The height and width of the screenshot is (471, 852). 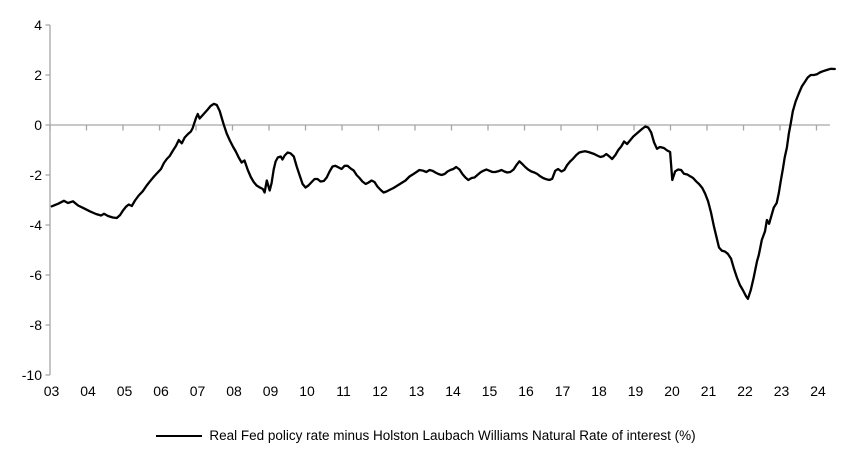 What do you see at coordinates (38, 75) in the screenshot?
I see `y-axis-tick-label: 2` at bounding box center [38, 75].